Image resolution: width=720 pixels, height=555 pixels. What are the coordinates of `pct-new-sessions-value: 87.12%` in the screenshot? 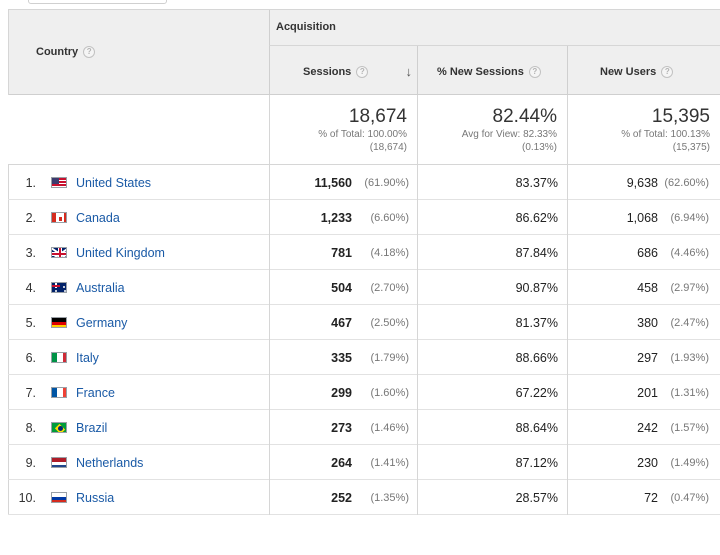 It's located at (536, 463).